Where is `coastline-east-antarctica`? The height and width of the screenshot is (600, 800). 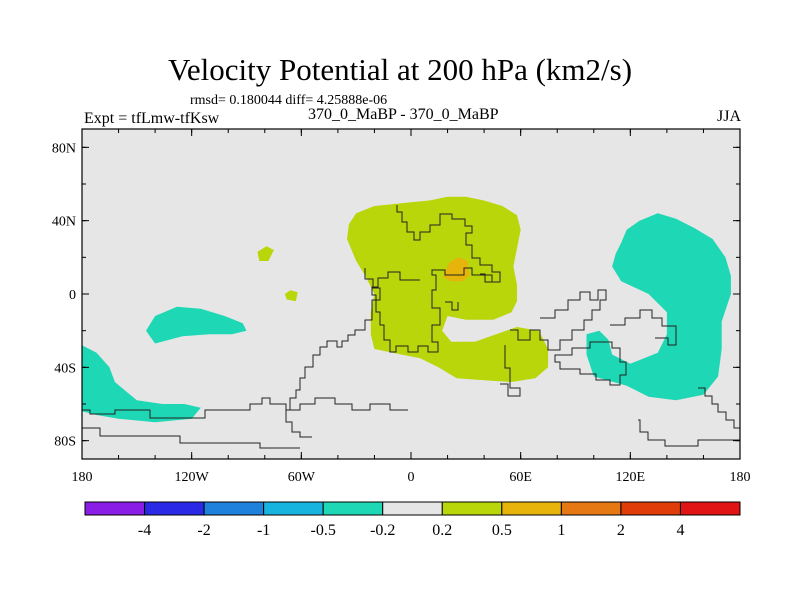
coastline-east-antarctica is located at coordinates (689, 433).